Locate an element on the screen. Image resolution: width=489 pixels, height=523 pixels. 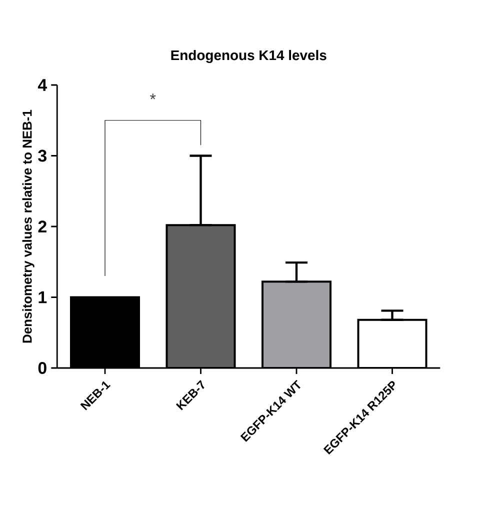
y-tick-label: 4 is located at coordinates (43, 85).